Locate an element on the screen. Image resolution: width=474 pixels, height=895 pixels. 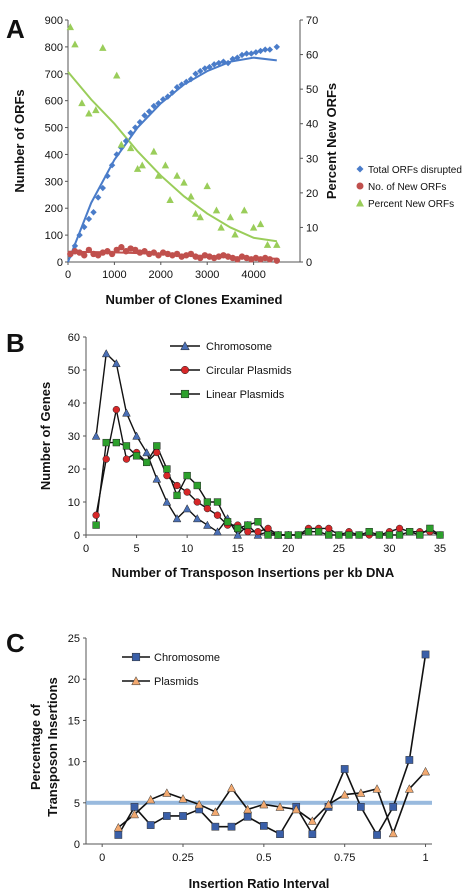
legend-label: Linear Plasmids is located at coordinates (245, 395).